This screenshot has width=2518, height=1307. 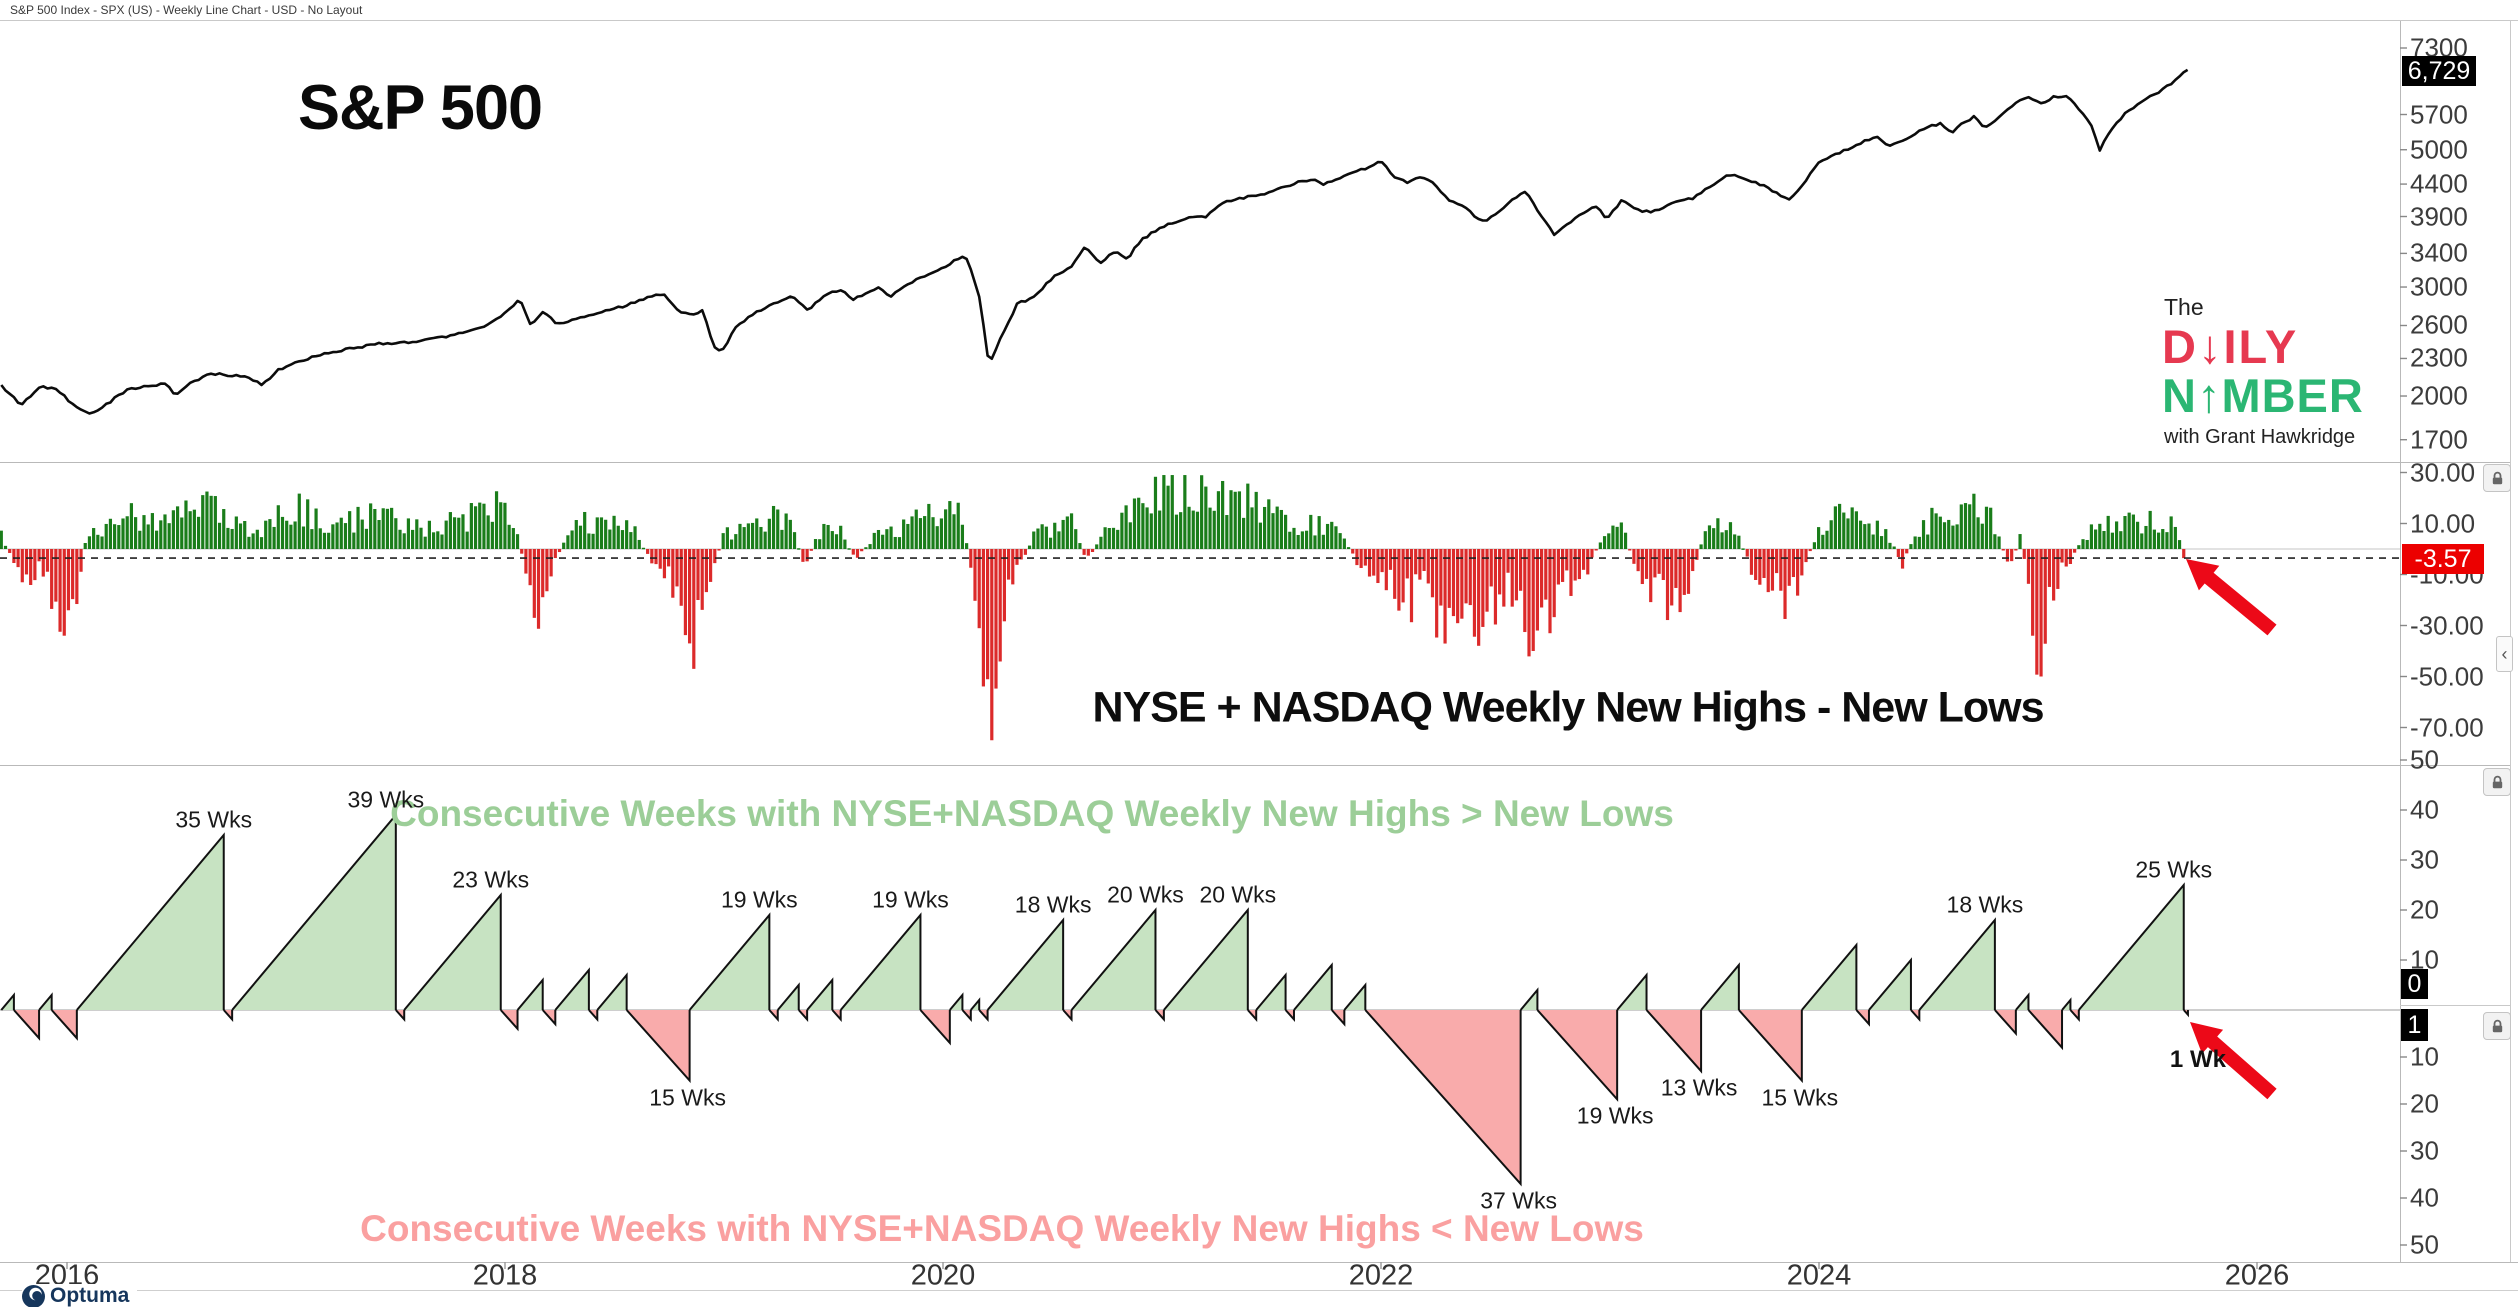 I want to click on logo-down-arrow-icon: ↓, so click(x=2210, y=346).